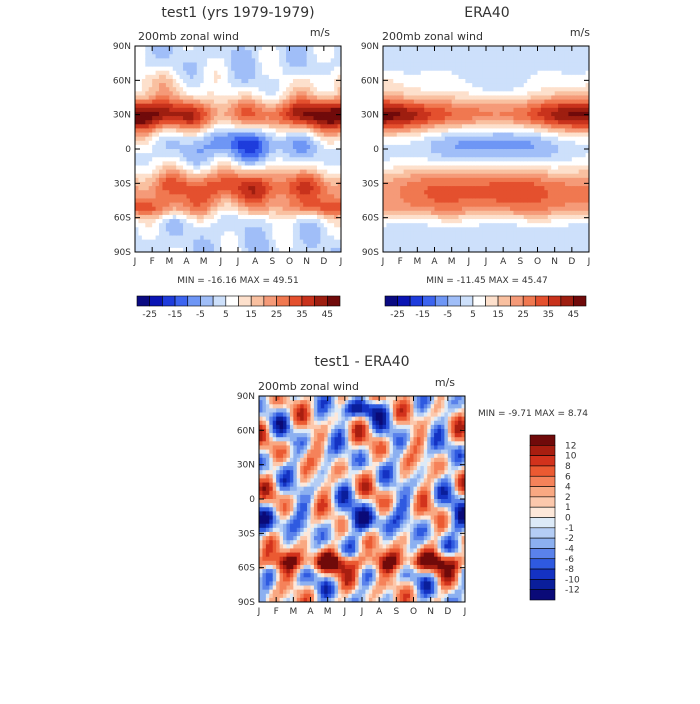 The width and height of the screenshot is (700, 704). Describe the element at coordinates (156, 301) in the screenshot. I see `colorbar-swatch` at that location.